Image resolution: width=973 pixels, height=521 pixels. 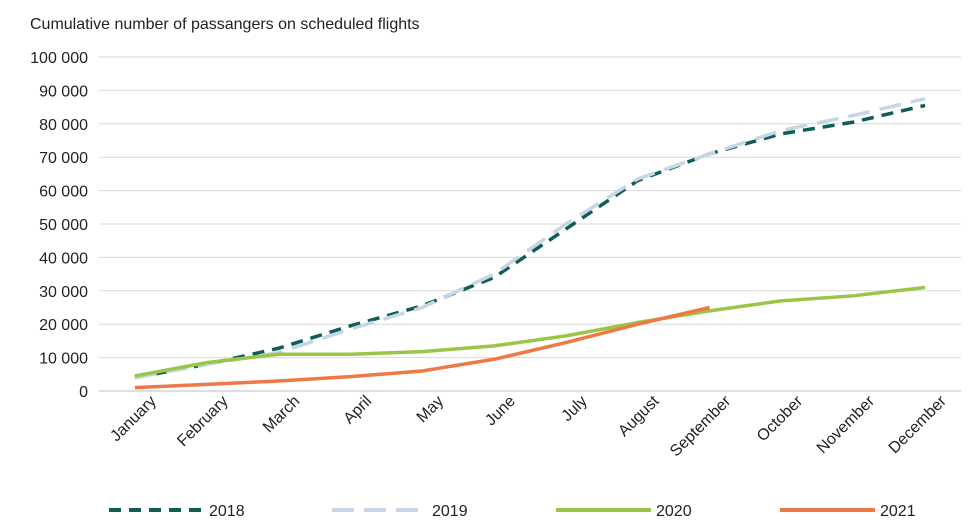 I want to click on y-tick-label: 10 000, so click(x=63, y=359).